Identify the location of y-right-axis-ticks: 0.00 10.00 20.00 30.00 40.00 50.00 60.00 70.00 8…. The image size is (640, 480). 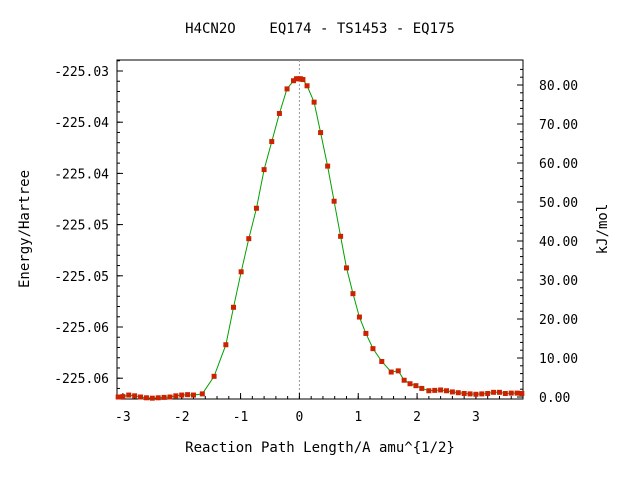
(547, 237).